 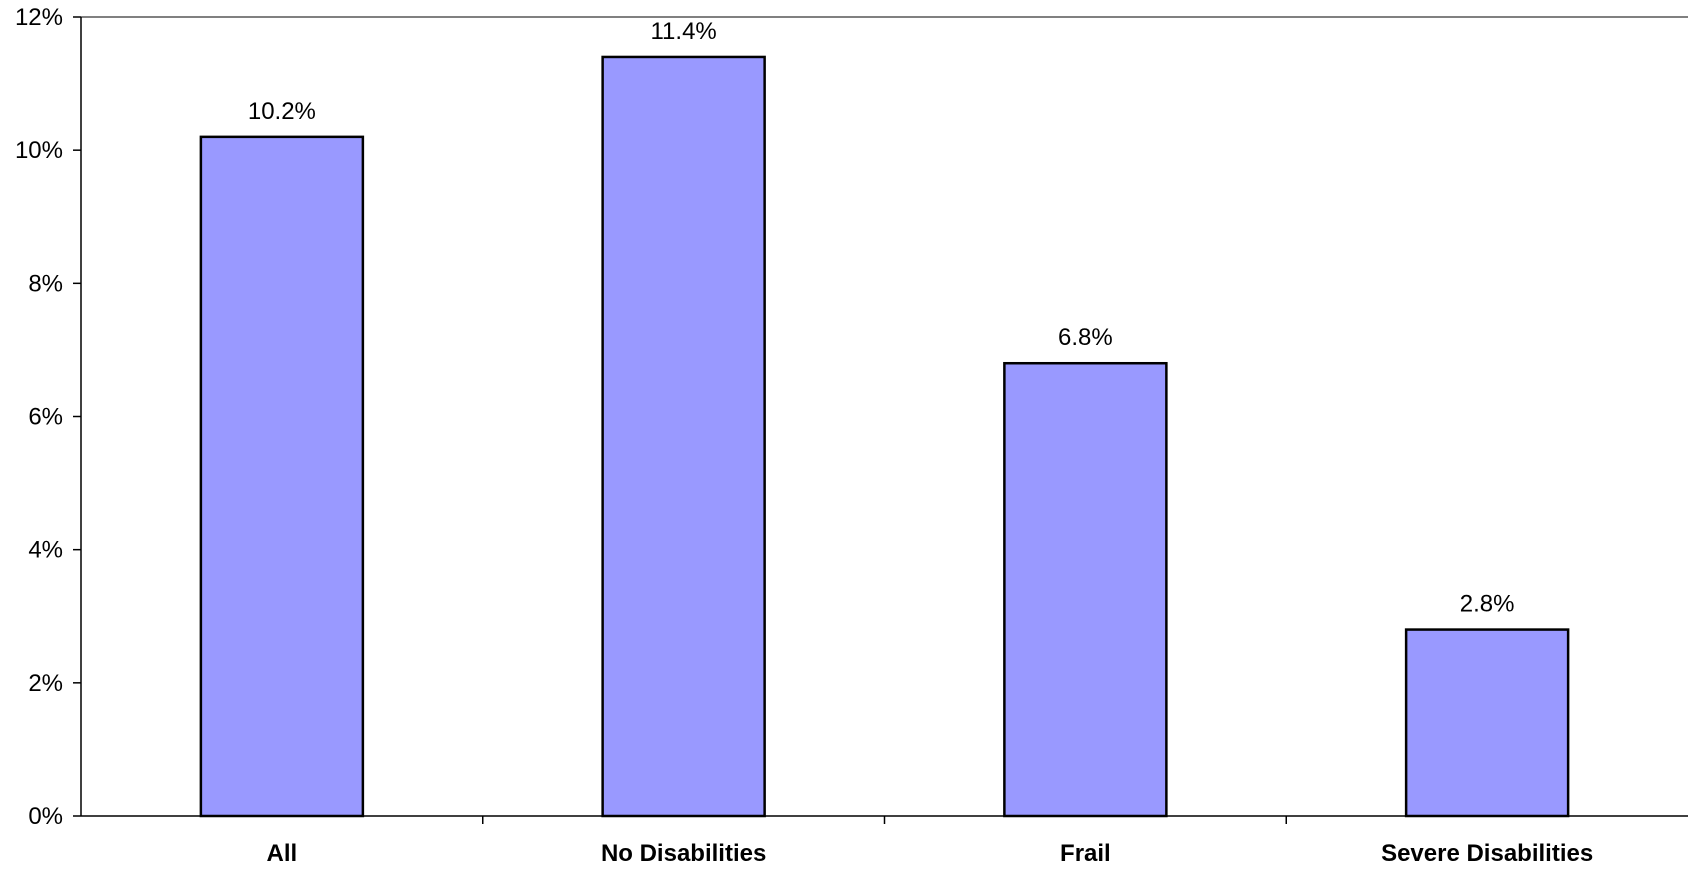 I want to click on y-tick-label: 8%, so click(x=45, y=283).